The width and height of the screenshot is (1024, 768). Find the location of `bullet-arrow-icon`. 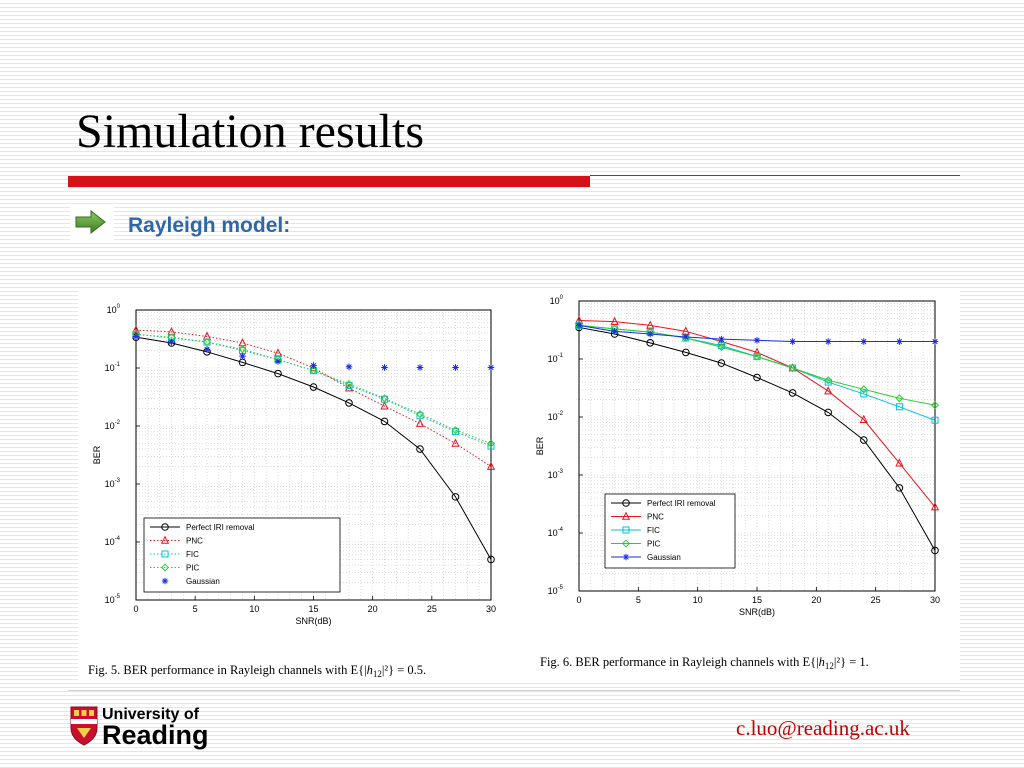

bullet-arrow-icon is located at coordinates (92, 223).